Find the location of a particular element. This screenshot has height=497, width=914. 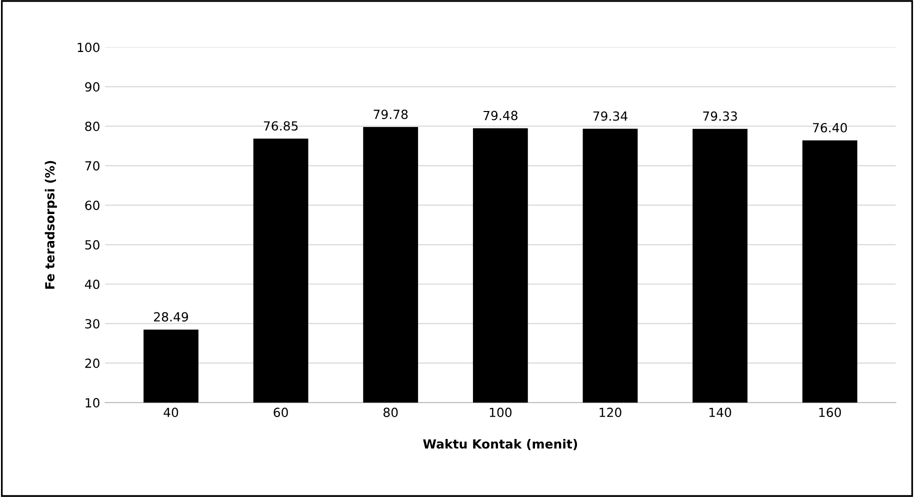

x-tick-label: 120 is located at coordinates (611, 413).